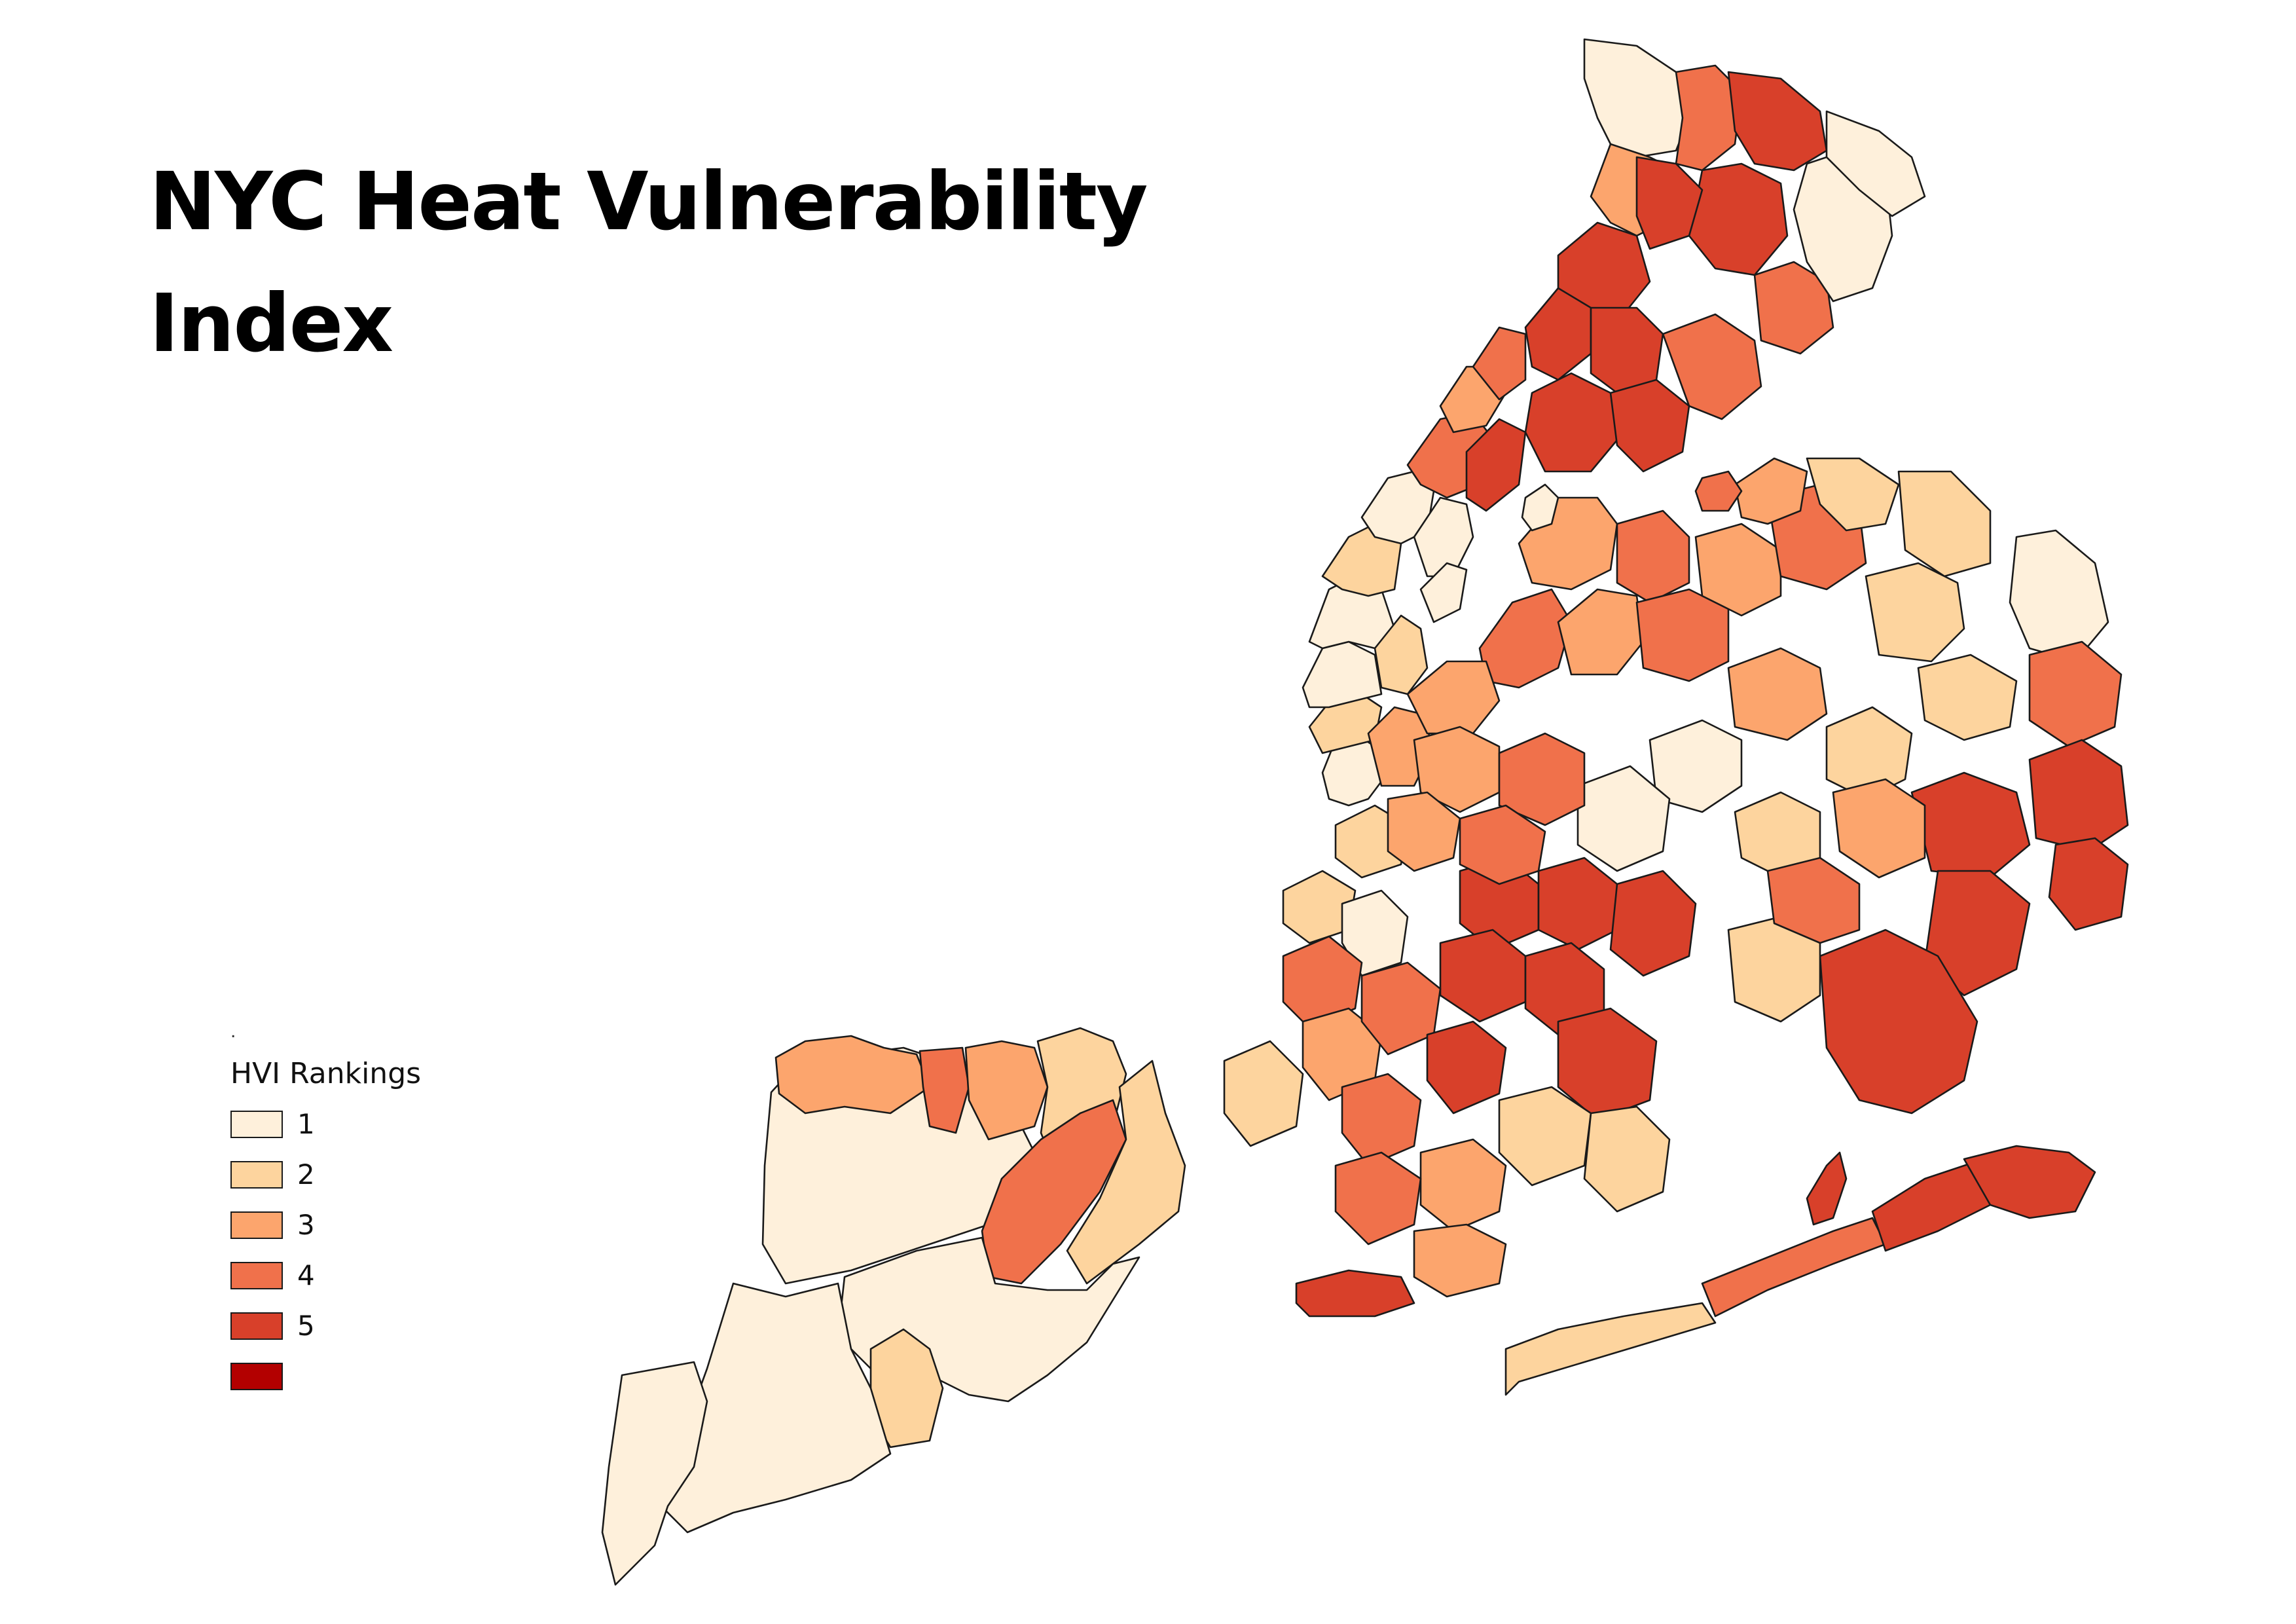 This screenshot has width=2296, height=1624. What do you see at coordinates (1684, 848) in the screenshot?
I see `islands` at bounding box center [1684, 848].